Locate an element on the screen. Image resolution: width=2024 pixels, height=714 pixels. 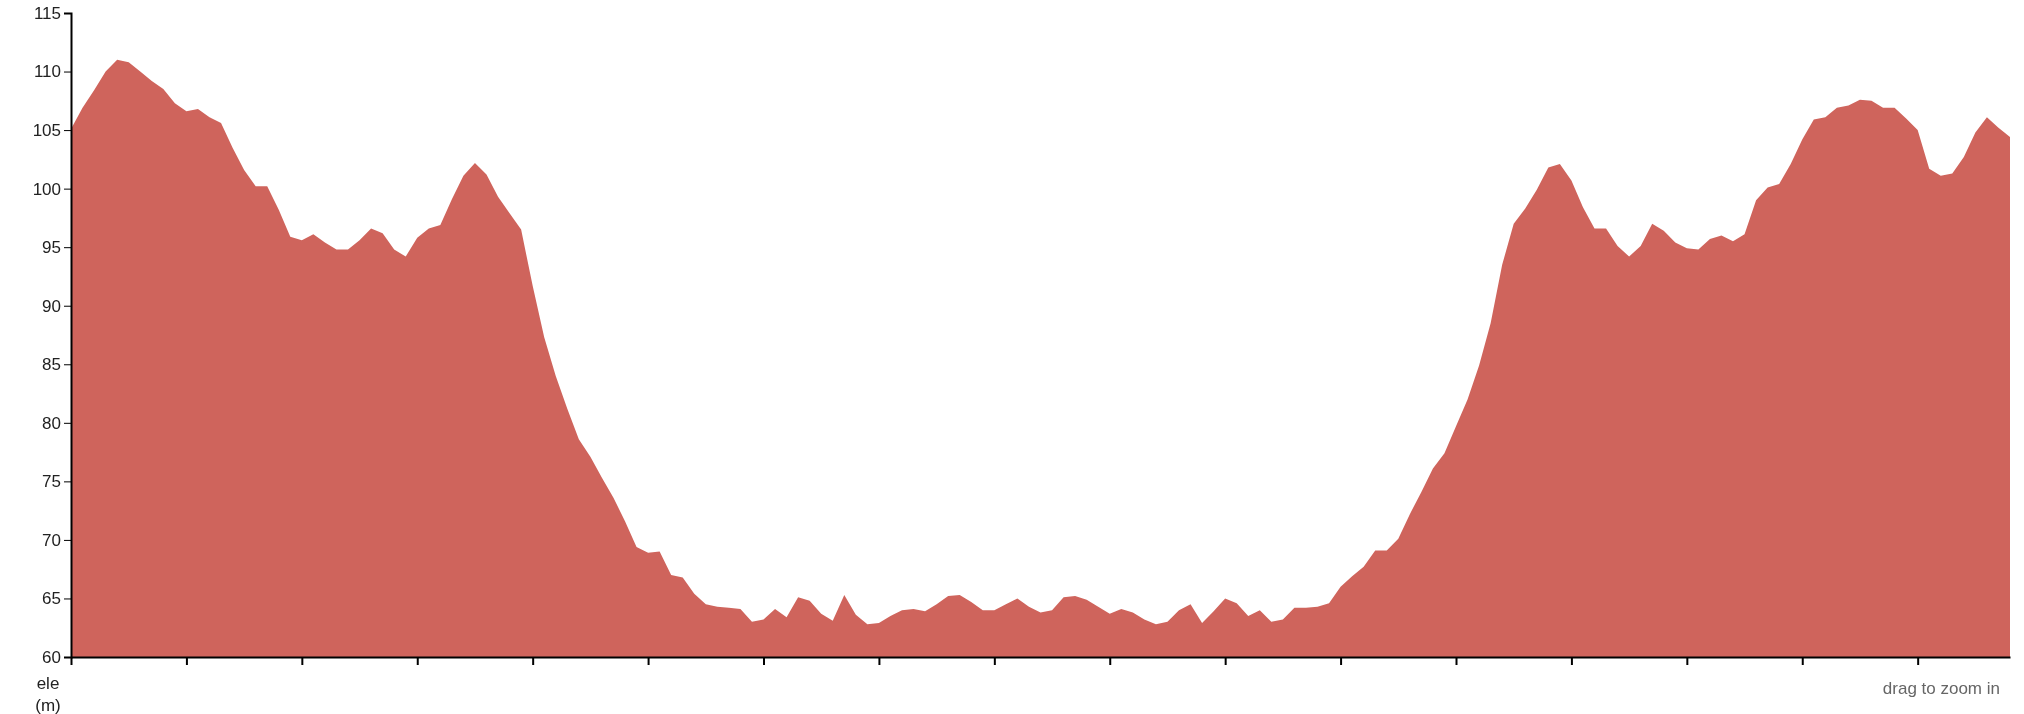
y-tick-label: 60 is located at coordinates (51, 657).